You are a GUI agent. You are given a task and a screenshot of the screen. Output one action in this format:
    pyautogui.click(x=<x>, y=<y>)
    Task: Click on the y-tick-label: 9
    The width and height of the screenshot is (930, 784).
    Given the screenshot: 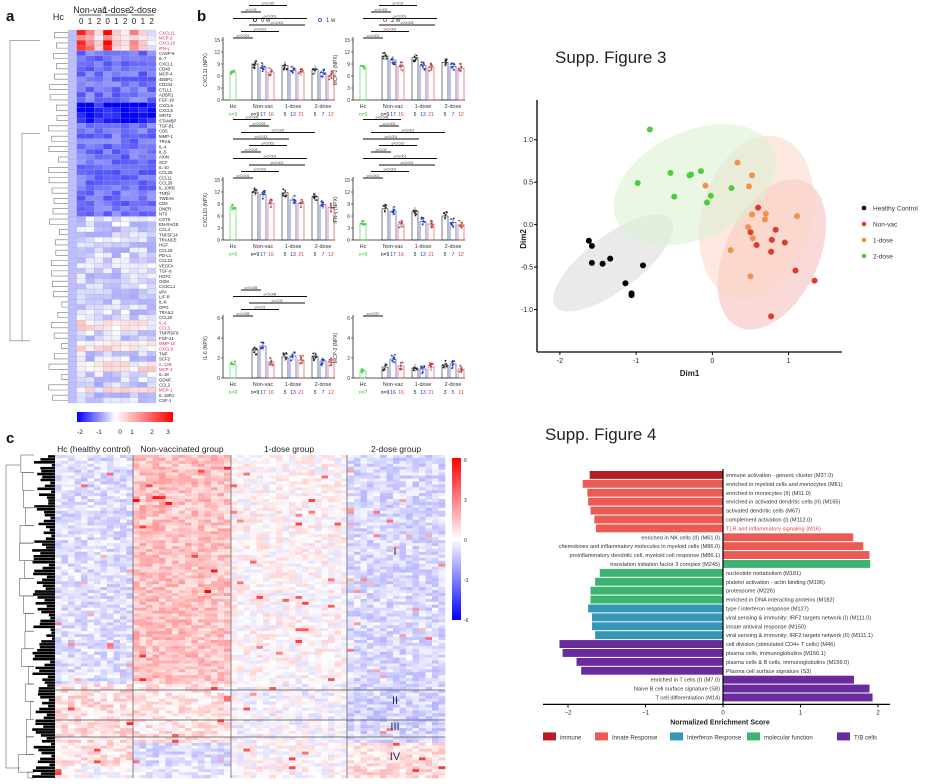 What is the action you would take?
    pyautogui.click(x=348, y=65)
    